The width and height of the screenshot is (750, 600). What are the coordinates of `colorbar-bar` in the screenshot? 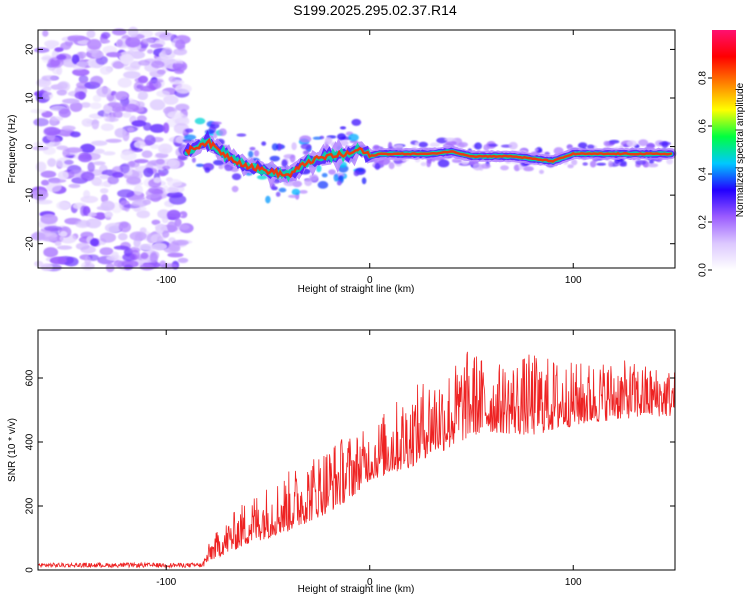 It's located at (724, 150).